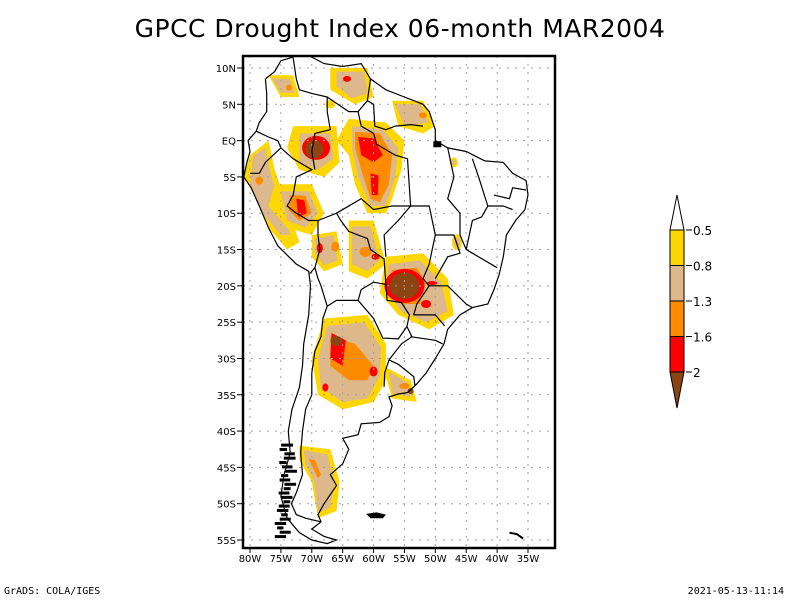  Describe the element at coordinates (226, 69) in the screenshot. I see `lat-tick-label: 10N` at that location.